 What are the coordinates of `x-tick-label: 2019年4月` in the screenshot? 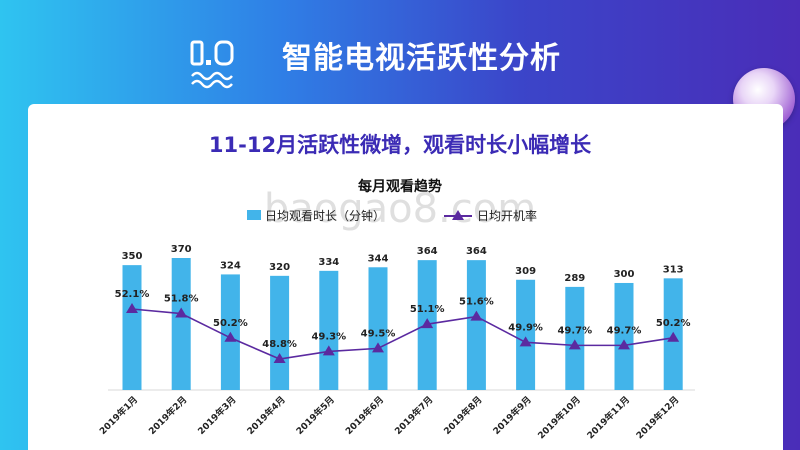 It's located at (265, 415).